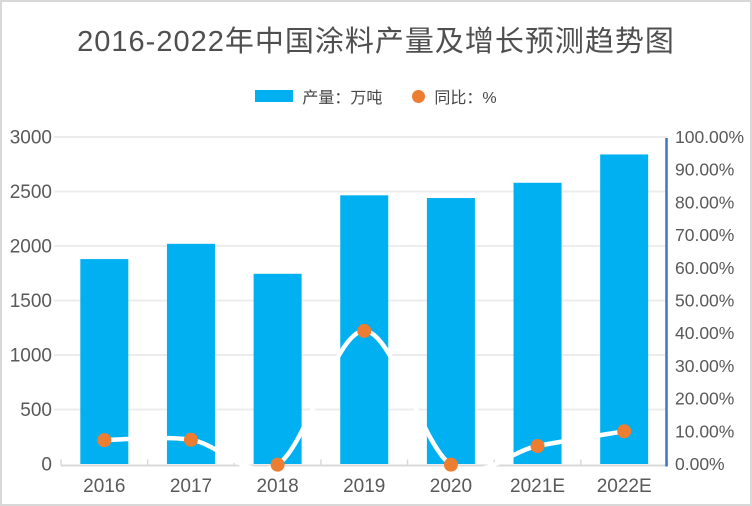  I want to click on right-axis-label: 30.00%, so click(704, 366).